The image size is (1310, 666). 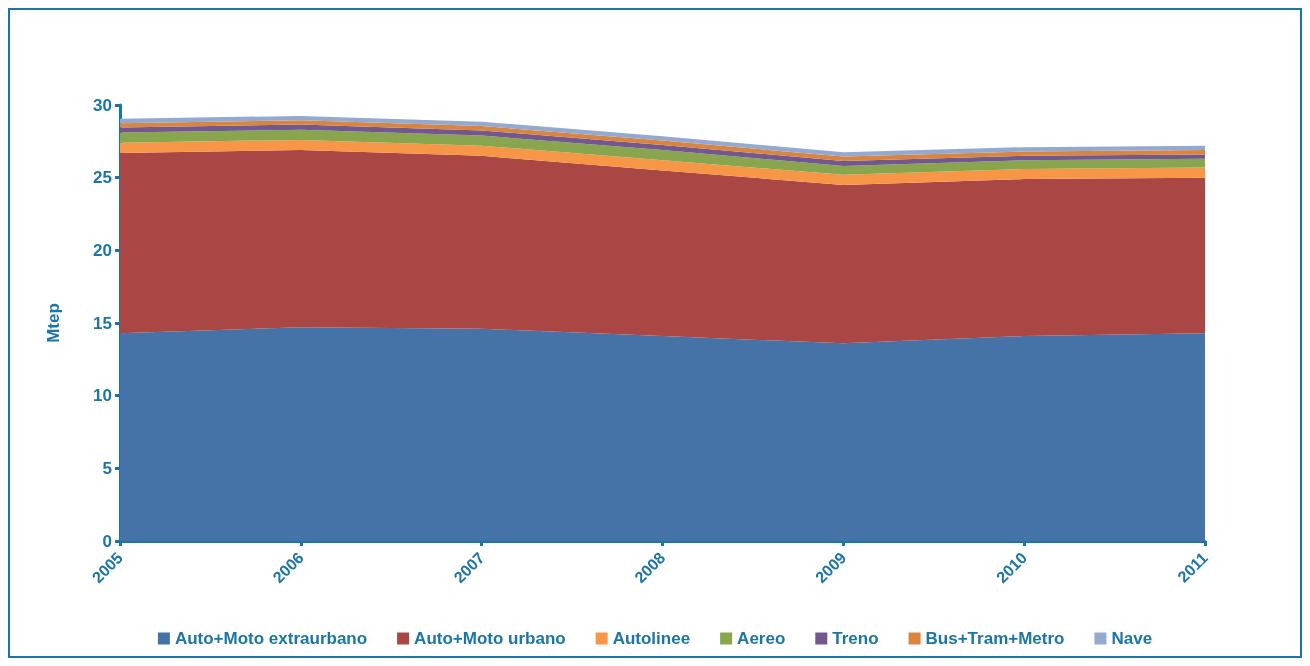 What do you see at coordinates (102, 250) in the screenshot?
I see `y-tick-label: 20` at bounding box center [102, 250].